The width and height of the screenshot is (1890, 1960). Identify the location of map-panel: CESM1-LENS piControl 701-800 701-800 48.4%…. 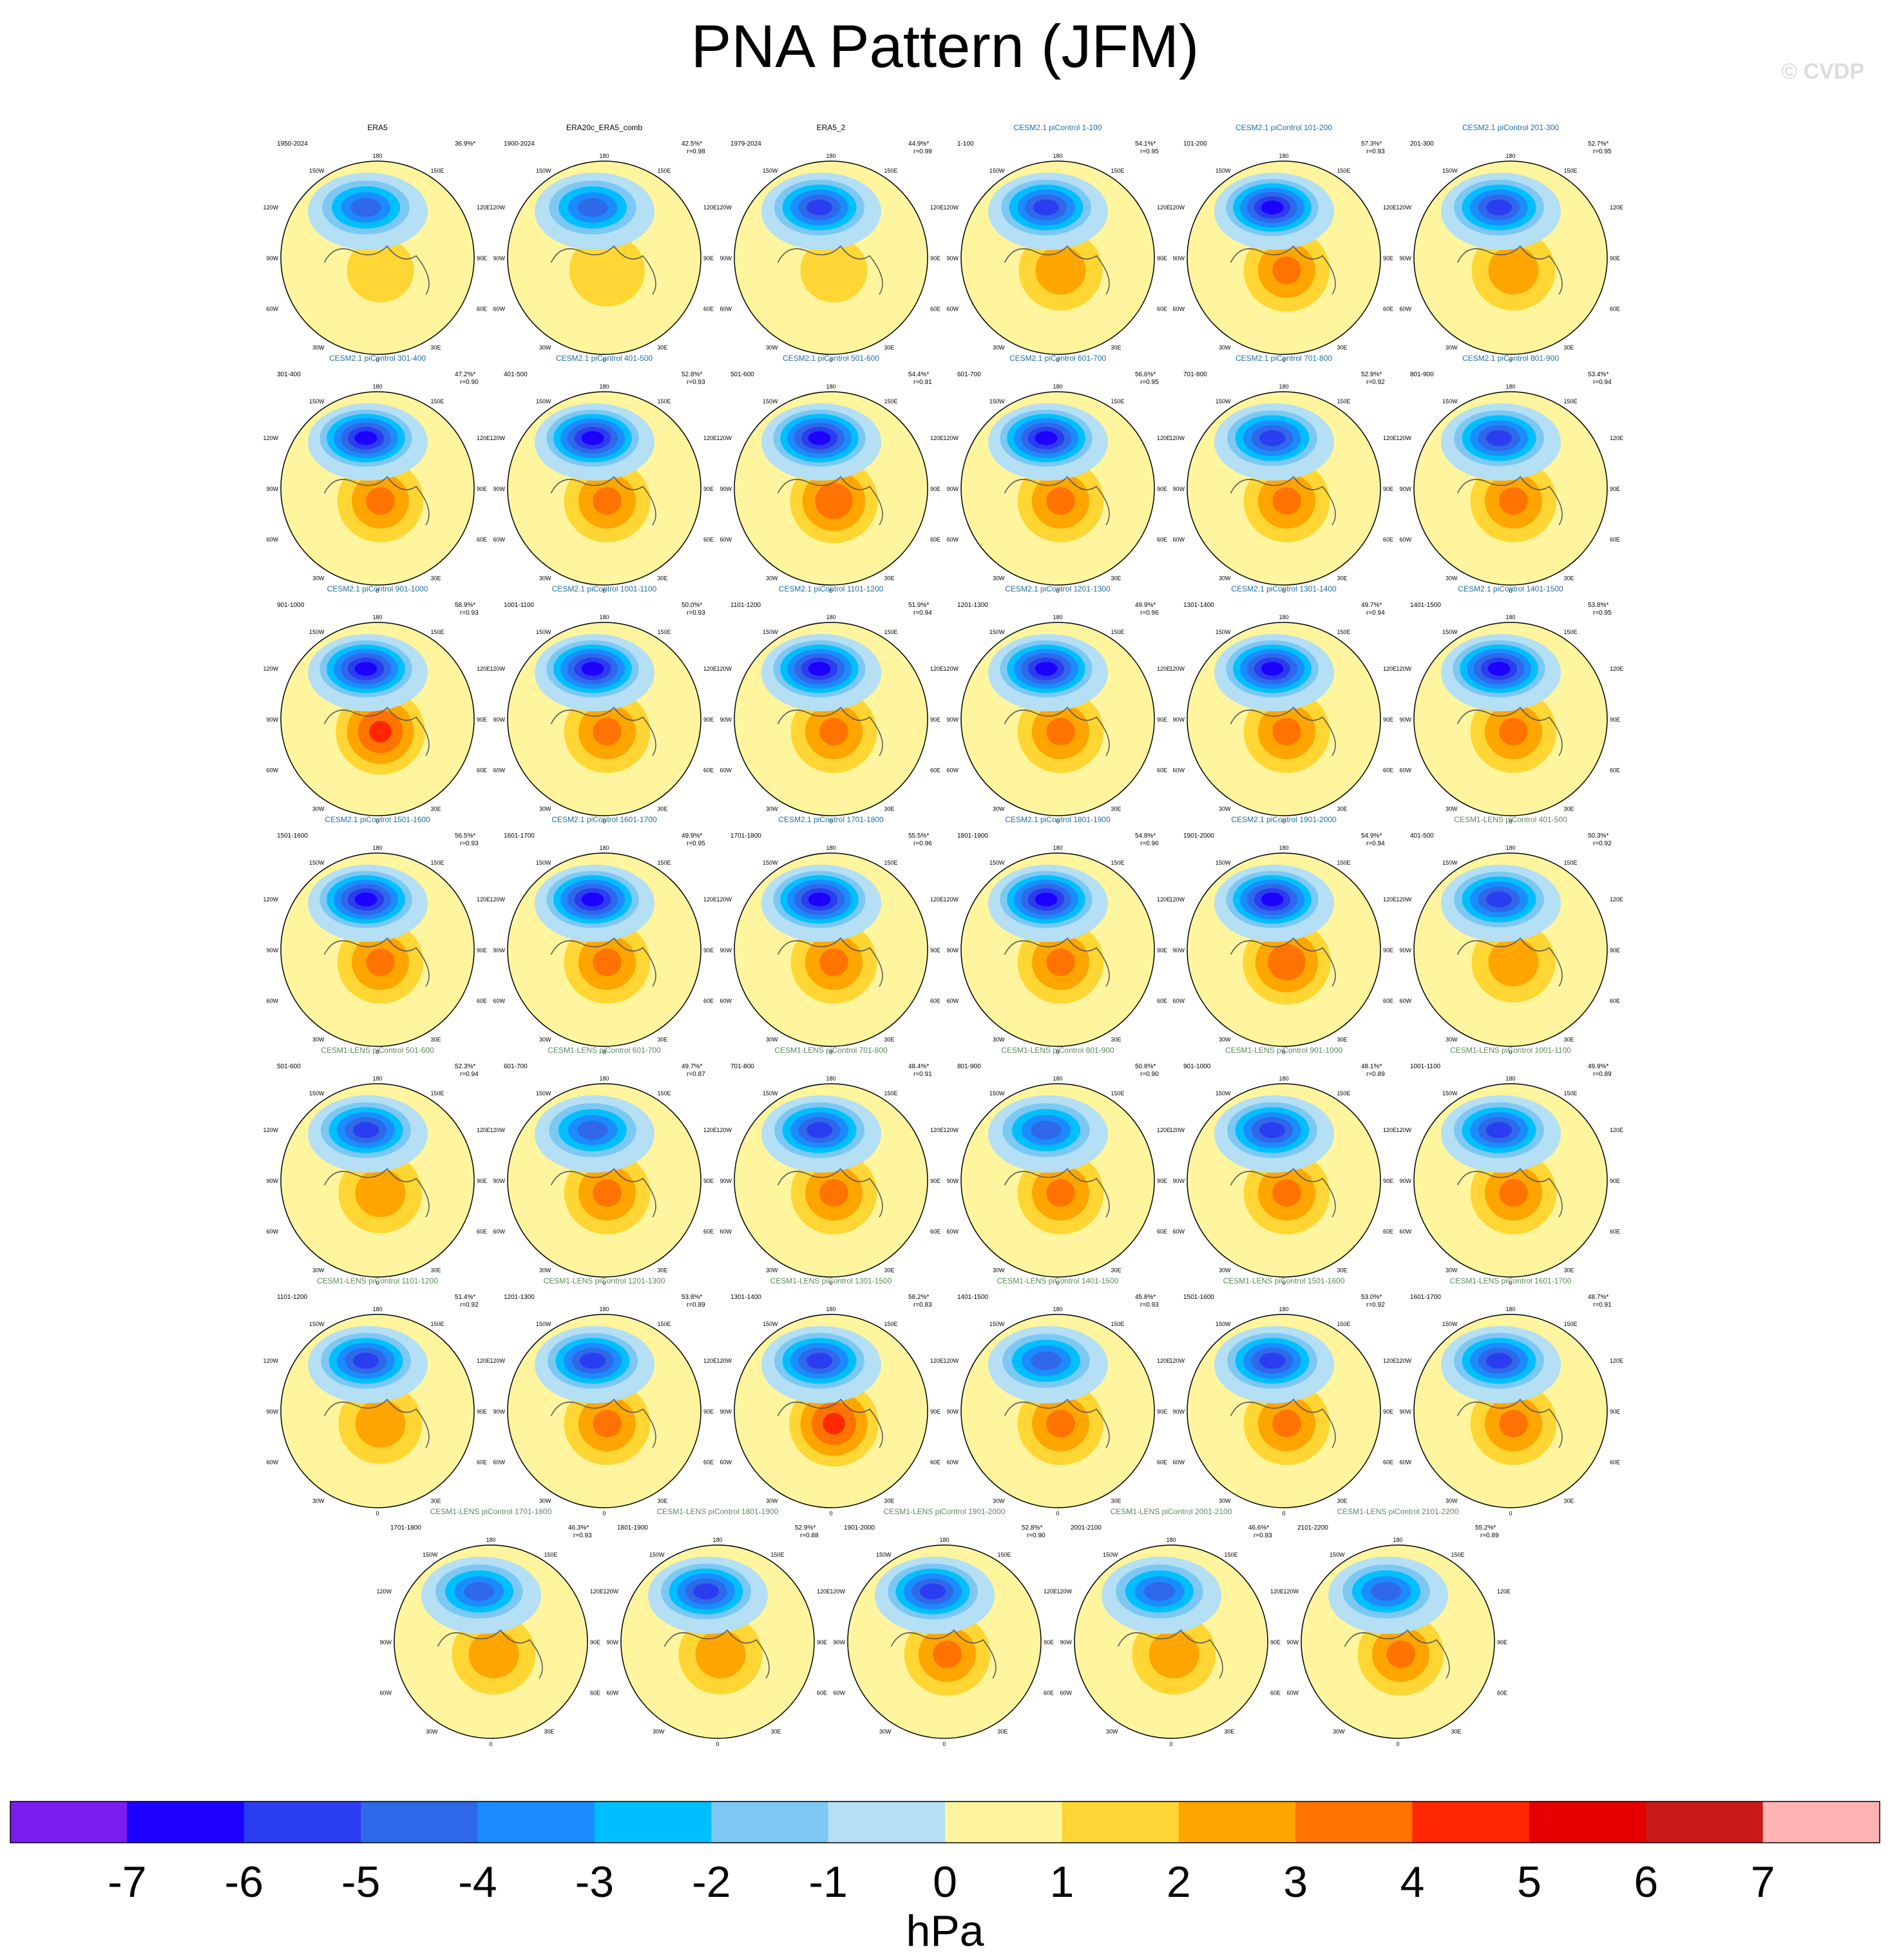
(830, 1166).